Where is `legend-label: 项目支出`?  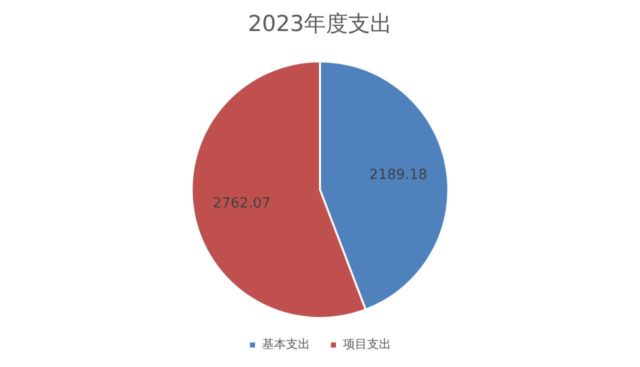
legend-label: 项目支出 is located at coordinates (367, 344).